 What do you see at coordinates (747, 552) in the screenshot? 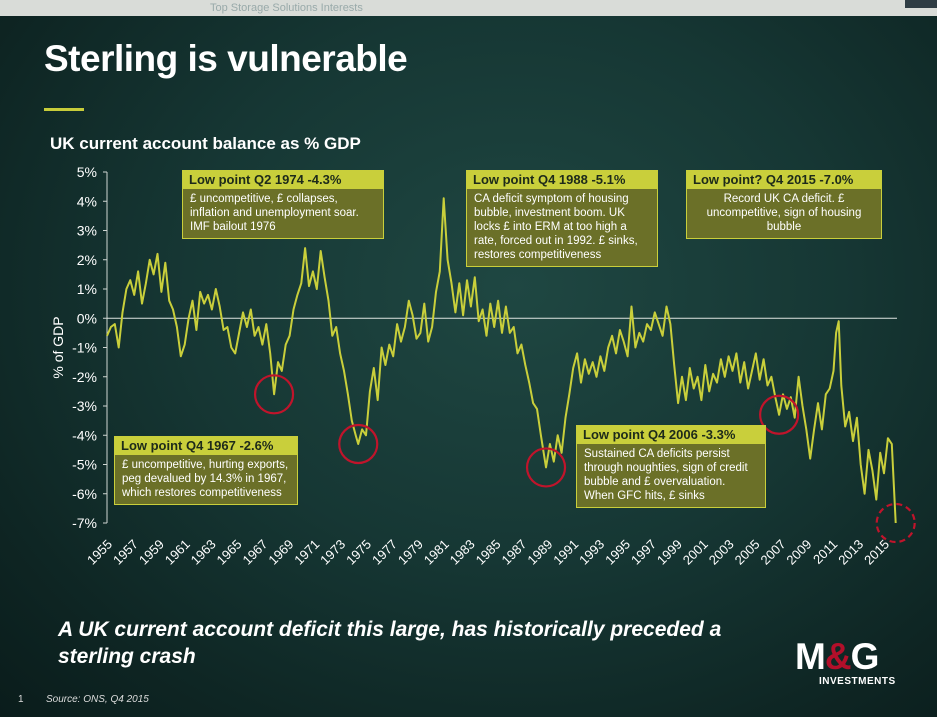
I see `x-tick-label: 2005` at bounding box center [747, 552].